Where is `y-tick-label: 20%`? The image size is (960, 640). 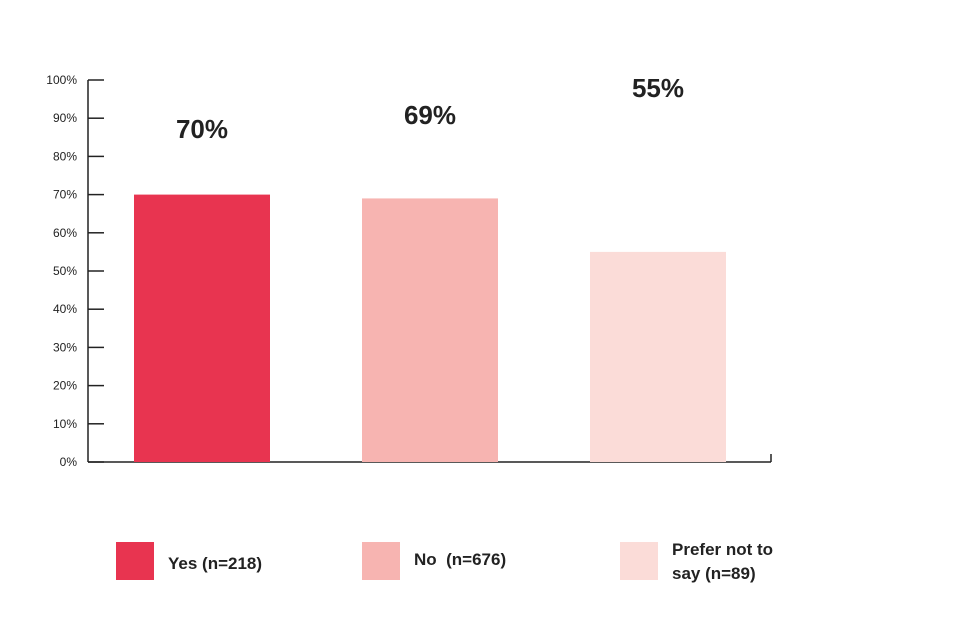
y-tick-label: 20% is located at coordinates (65, 386).